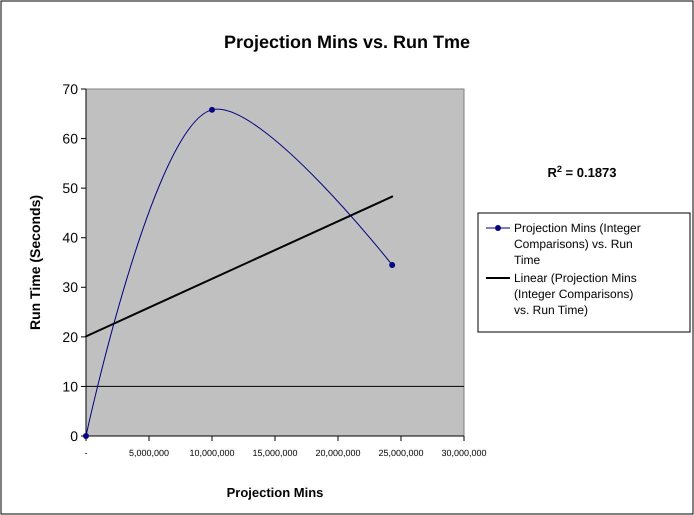  I want to click on x-tick-label: 20,000,000, so click(338, 453).